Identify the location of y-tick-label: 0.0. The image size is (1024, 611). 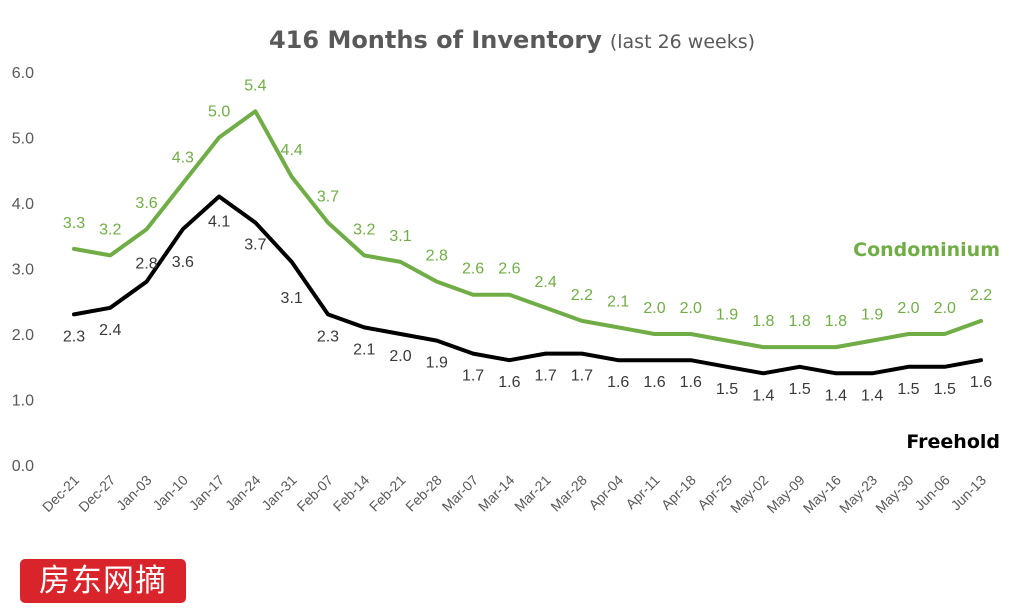
(23, 466).